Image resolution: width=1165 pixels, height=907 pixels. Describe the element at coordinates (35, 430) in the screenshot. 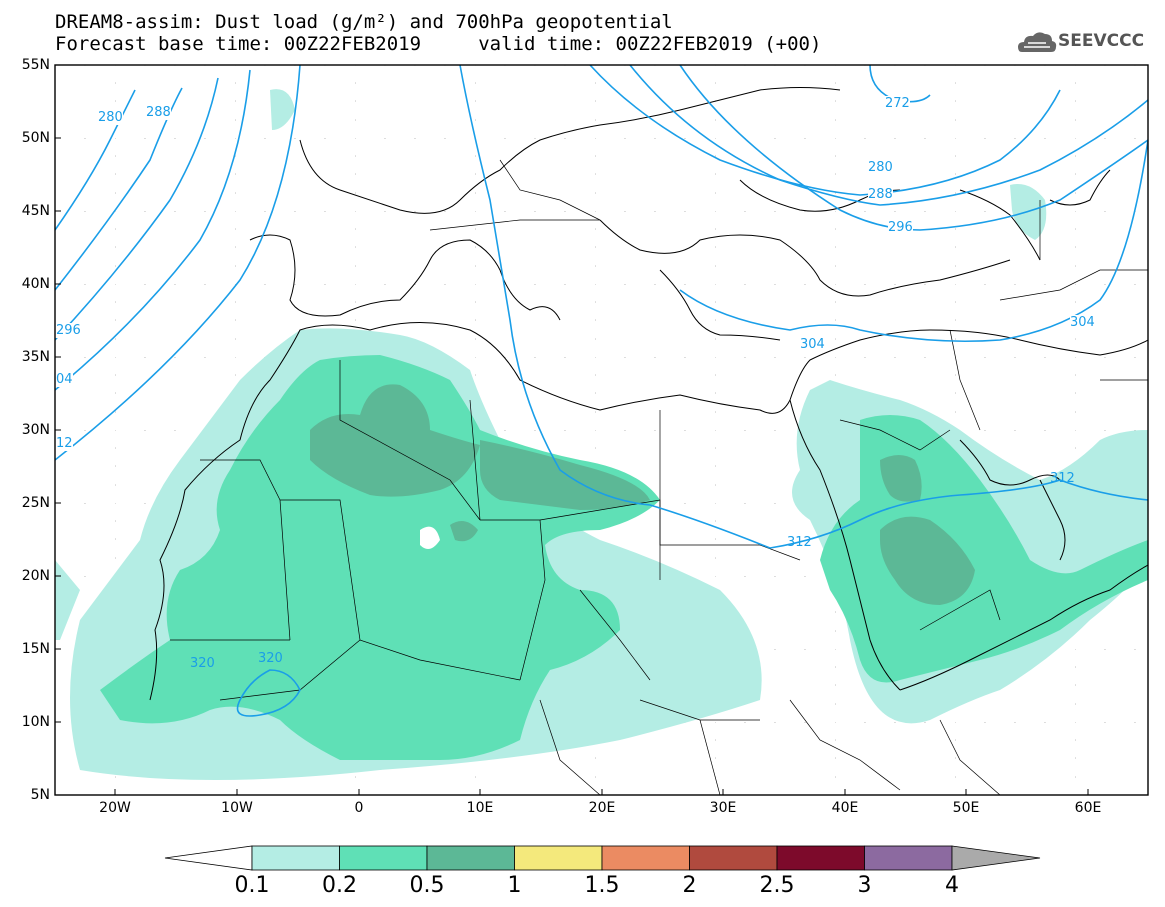

I see `lat-label: 30N` at that location.